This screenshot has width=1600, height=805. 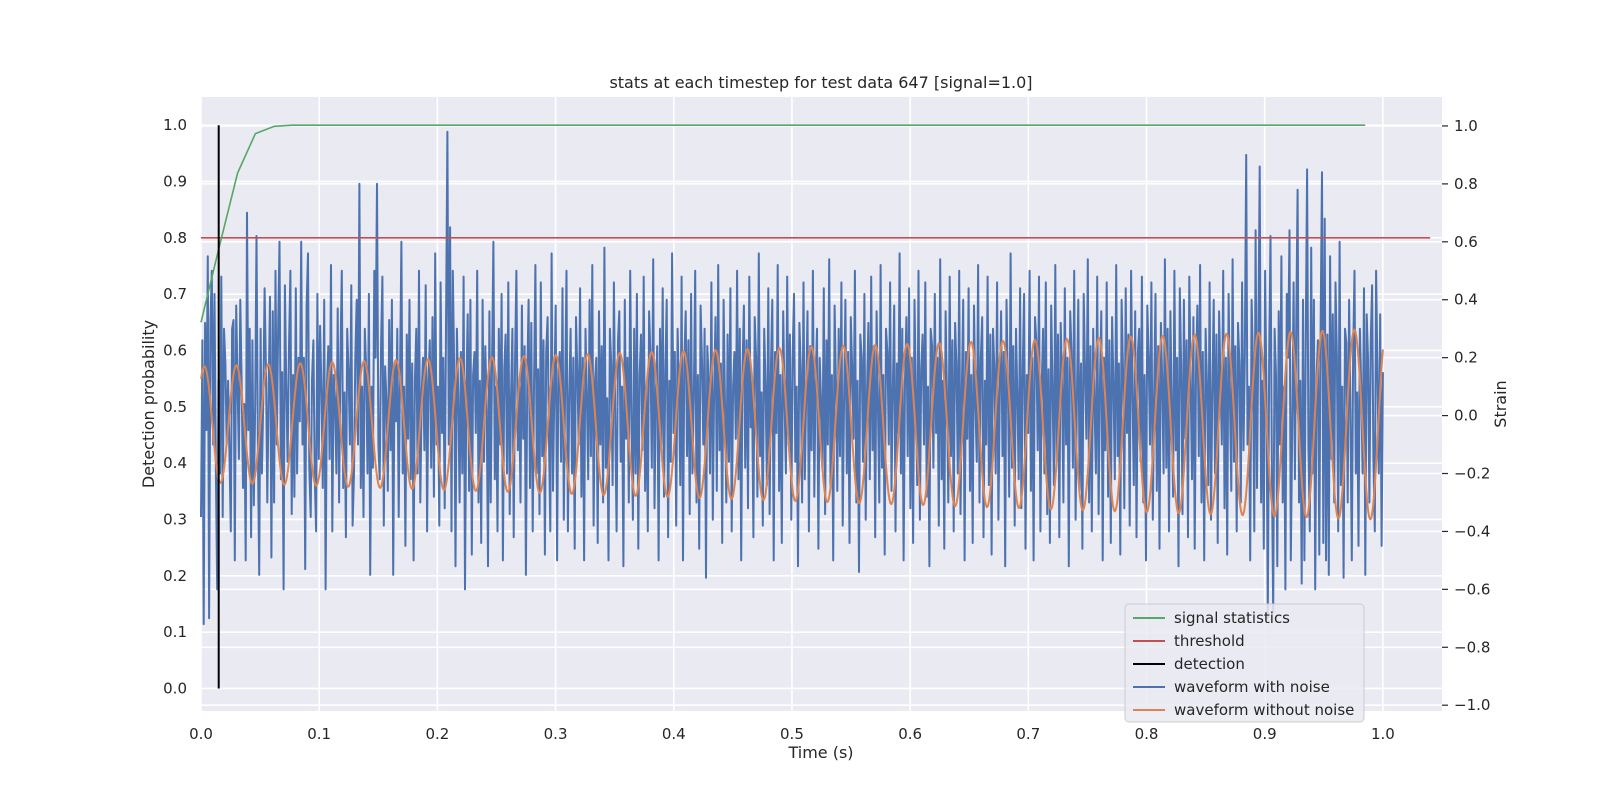 What do you see at coordinates (175, 238) in the screenshot?
I see `y-left-tick-label: 0.8` at bounding box center [175, 238].